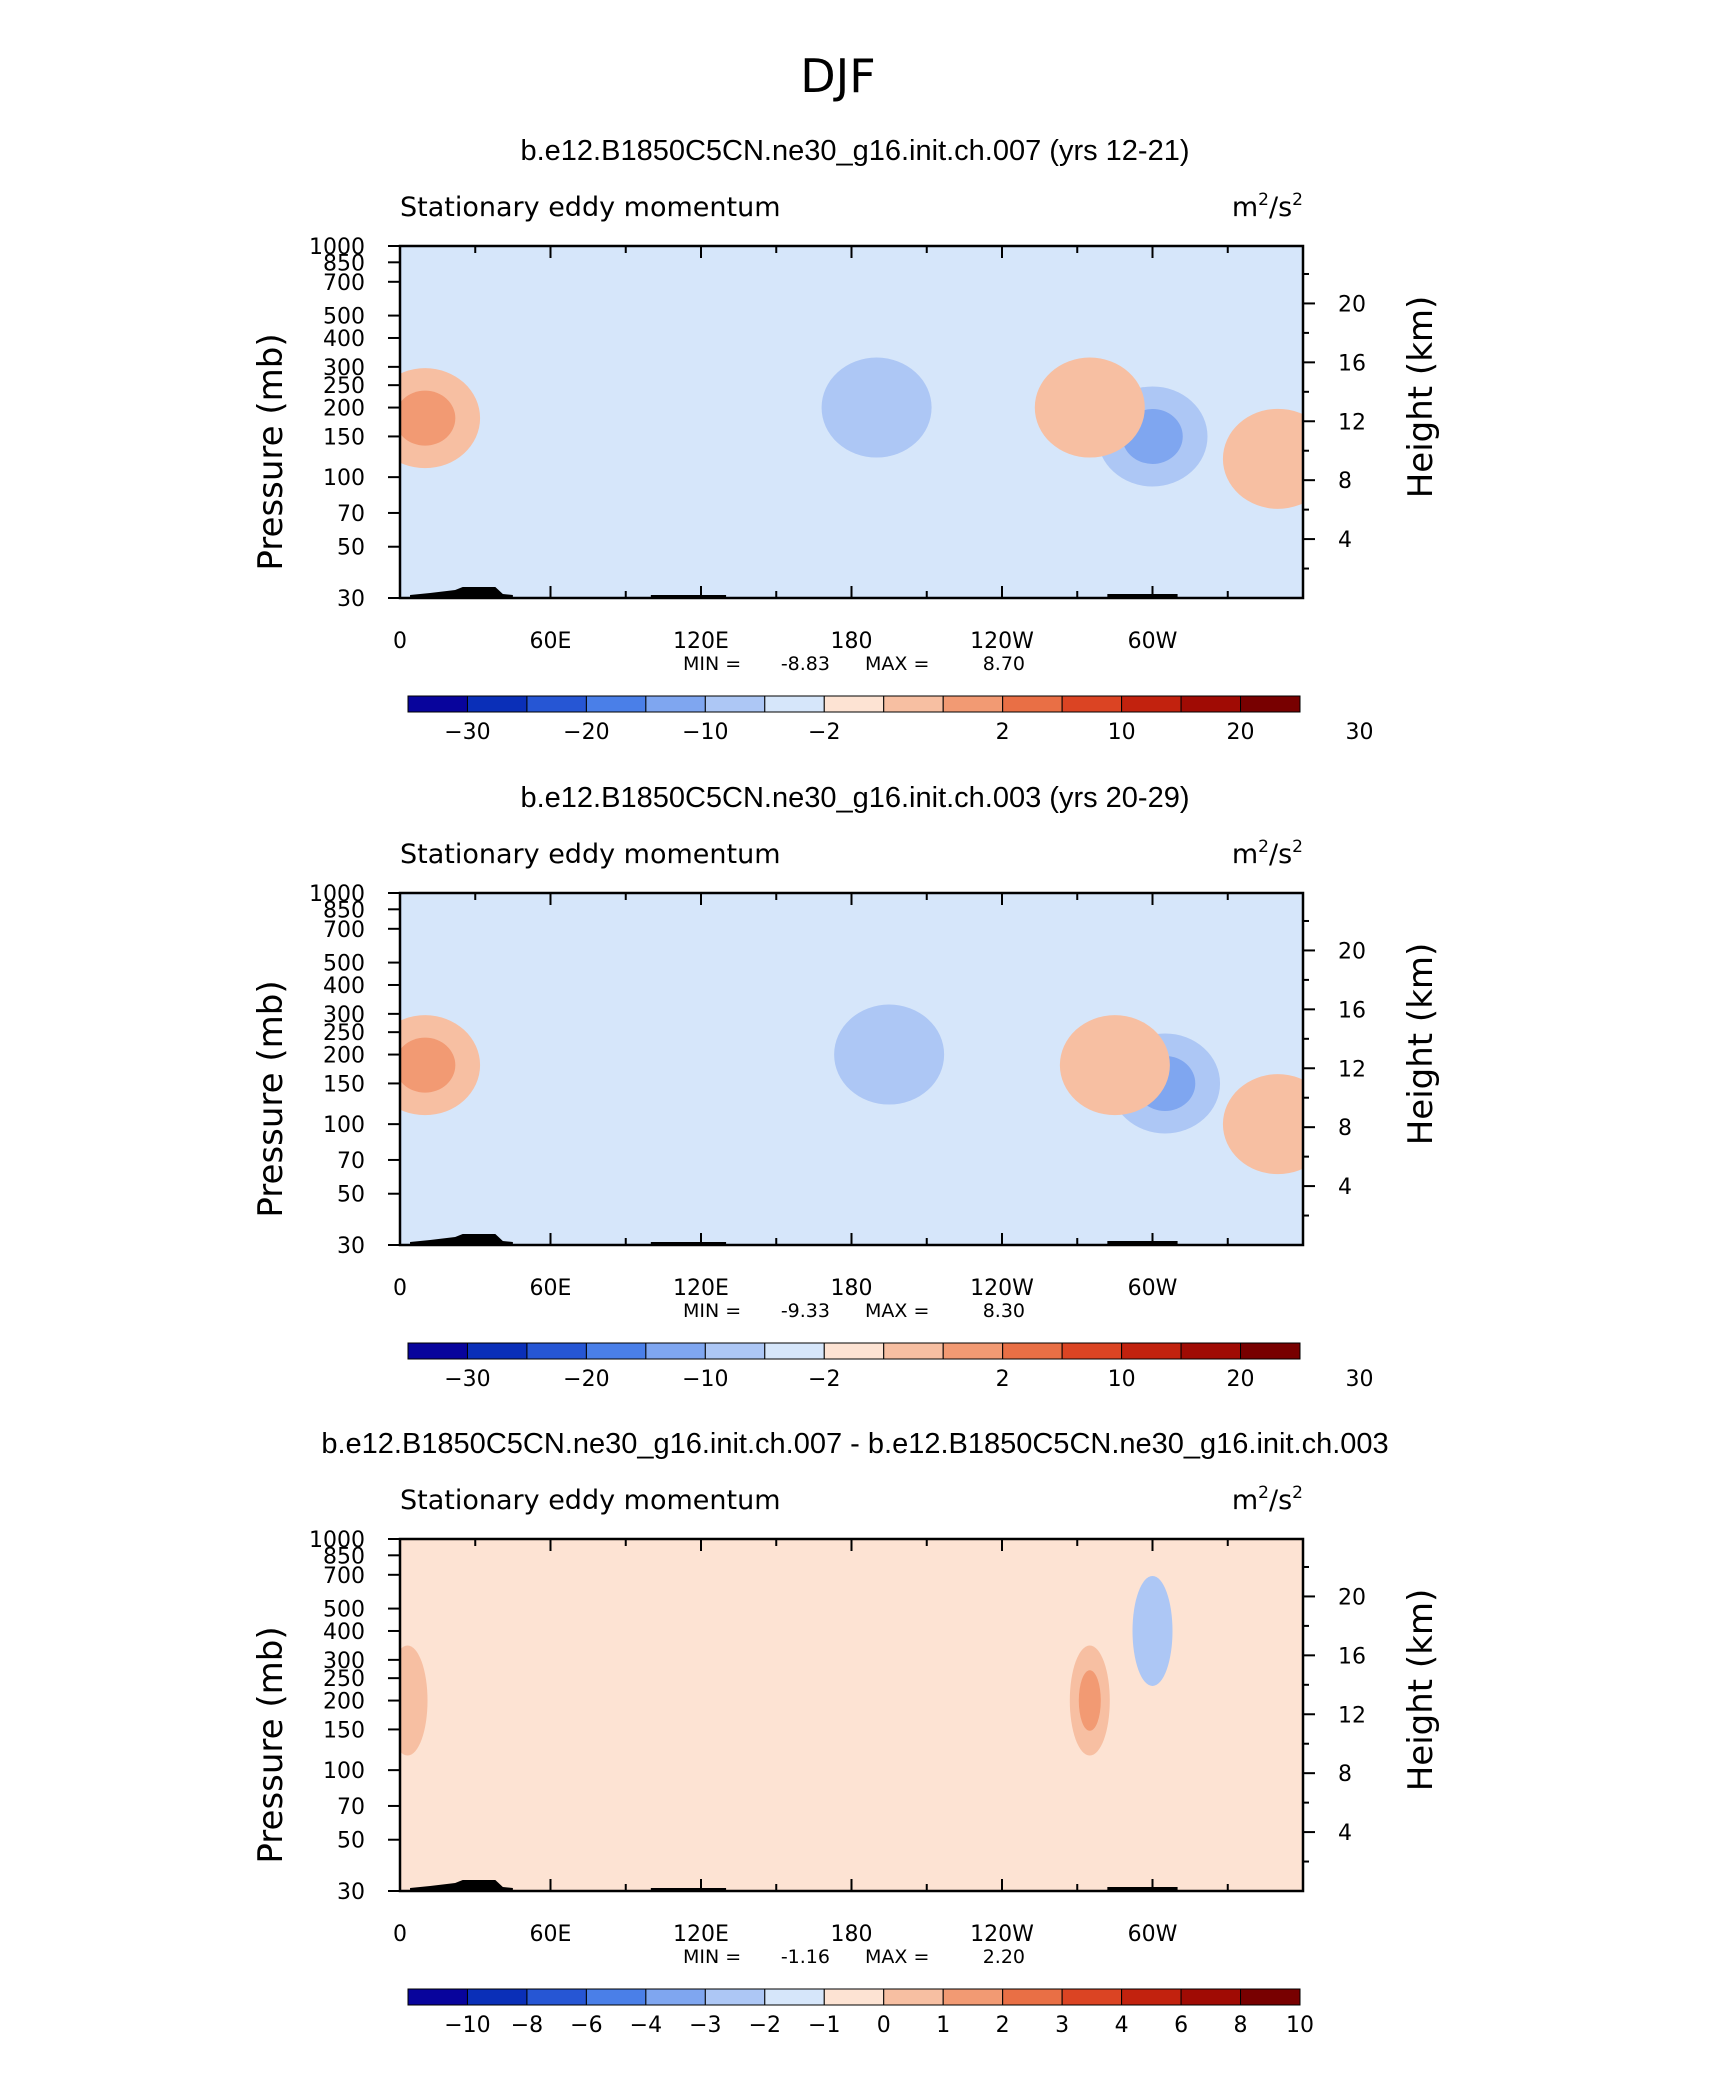 Image resolution: width=1710 pixels, height=2074 pixels. Describe the element at coordinates (1122, 2025) in the screenshot. I see `colorbar-label: 4` at that location.